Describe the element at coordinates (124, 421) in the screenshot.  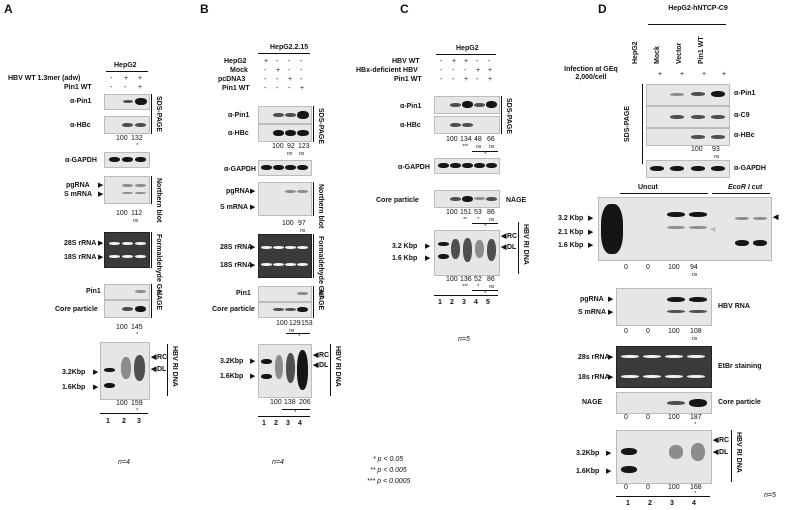
I see `lane-number: 2` at that location.